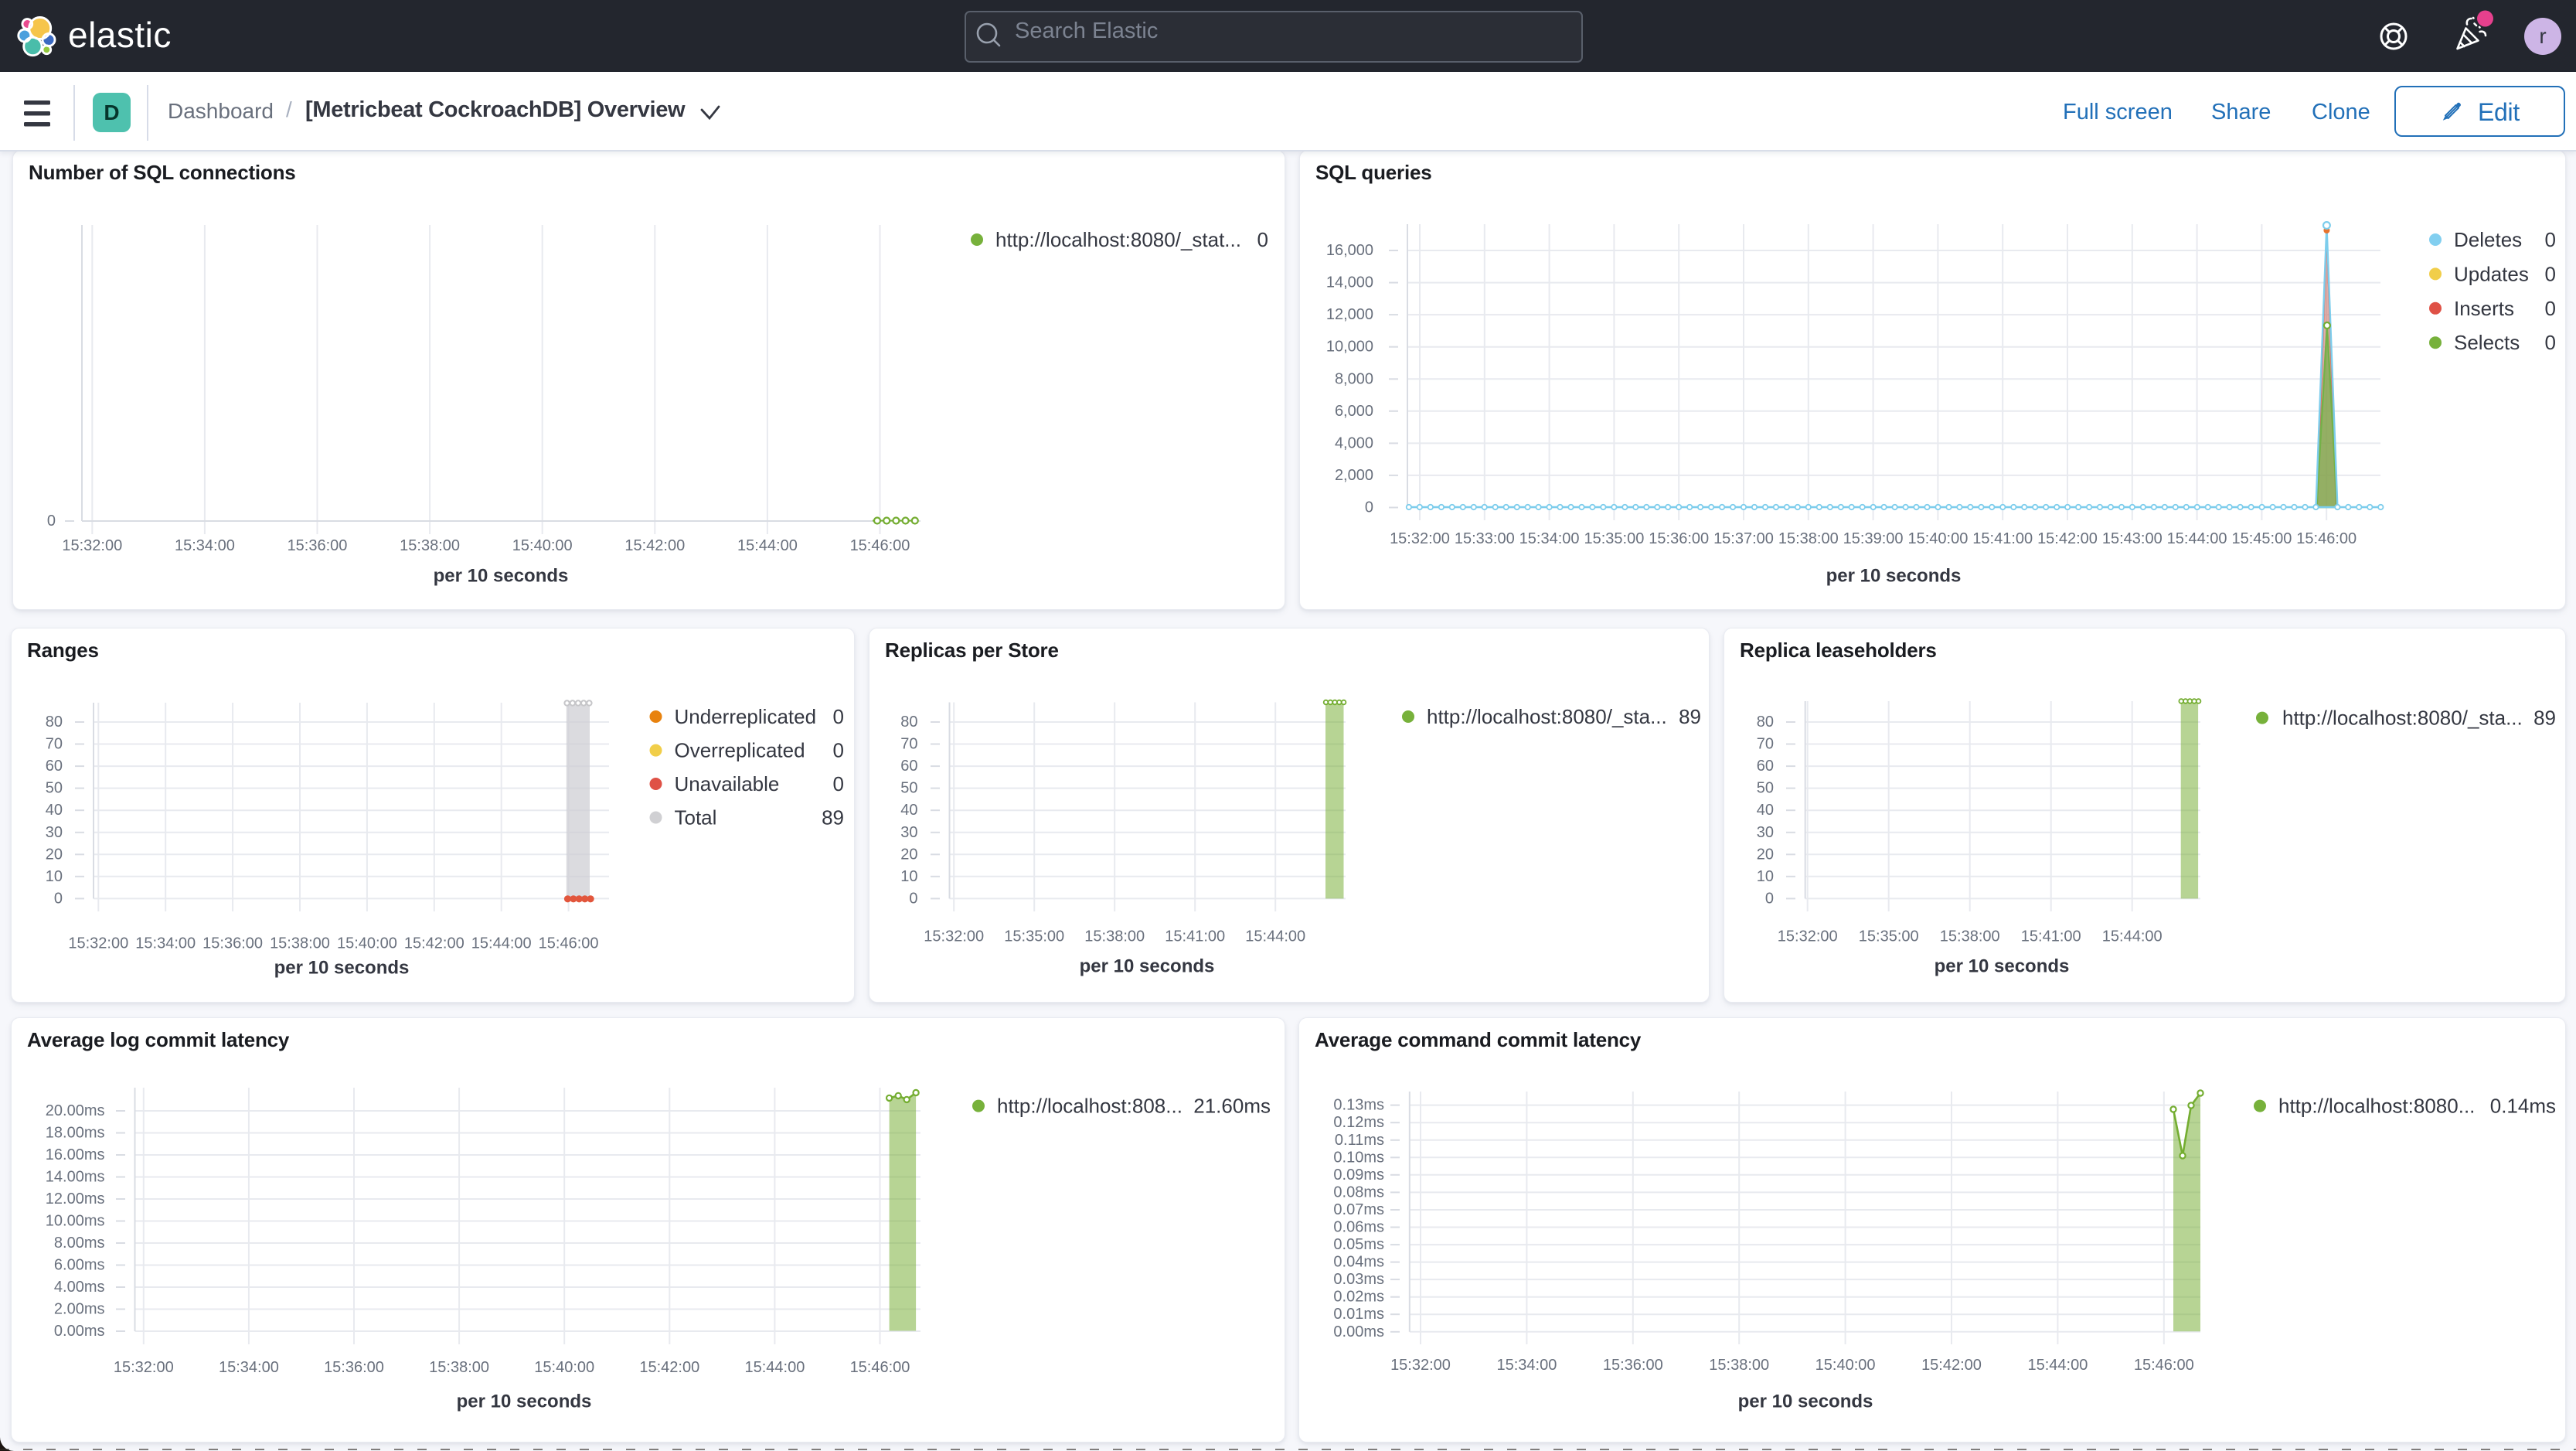  I want to click on svg-text: 8.00ms, so click(79, 1243).